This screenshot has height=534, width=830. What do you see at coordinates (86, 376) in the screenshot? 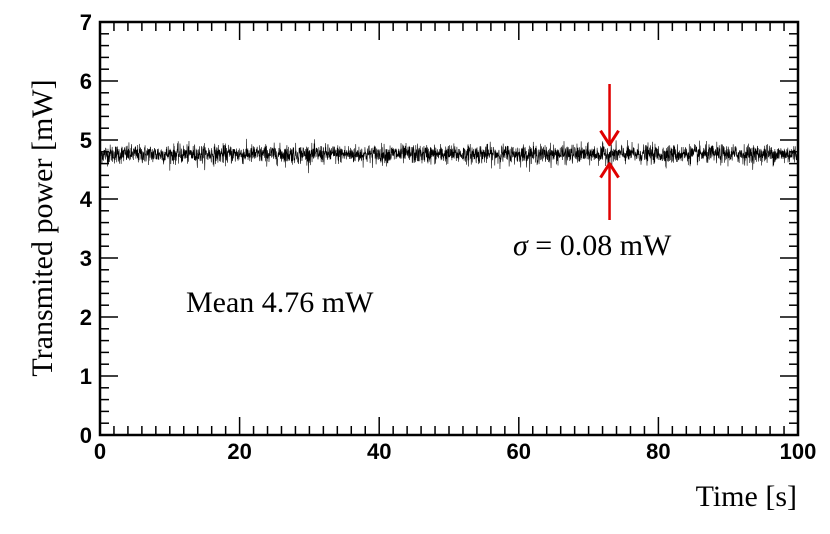
I see `y-tick-label: 1` at bounding box center [86, 376].